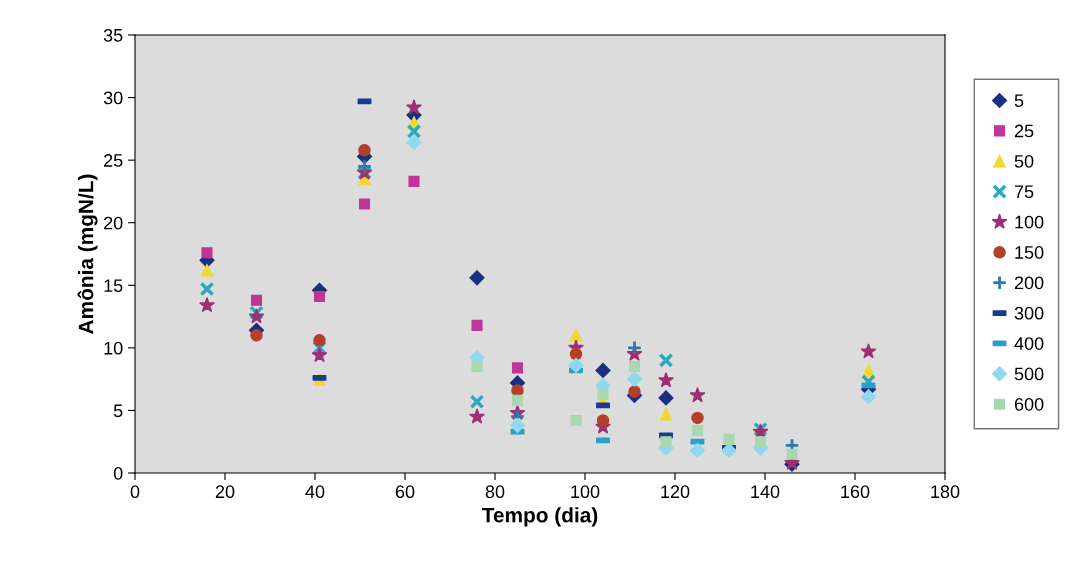  I want to click on x-tick-label: 140, so click(765, 492).